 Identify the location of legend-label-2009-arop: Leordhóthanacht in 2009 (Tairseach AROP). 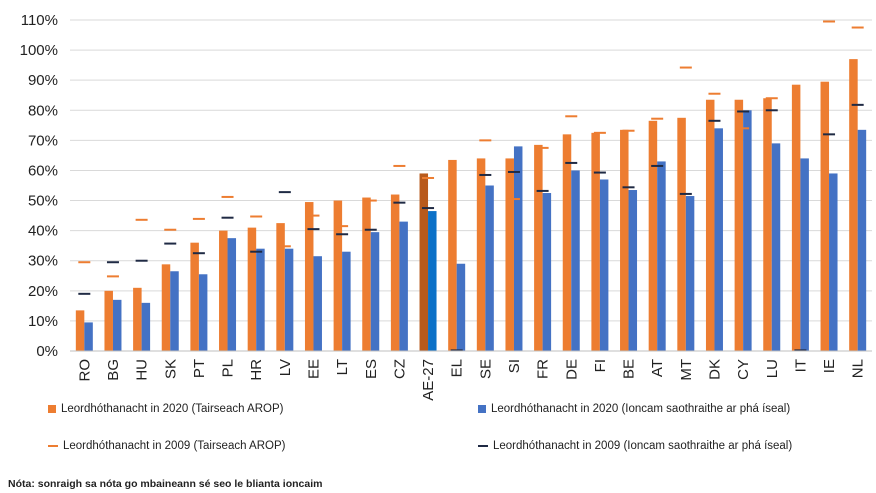
(174, 446).